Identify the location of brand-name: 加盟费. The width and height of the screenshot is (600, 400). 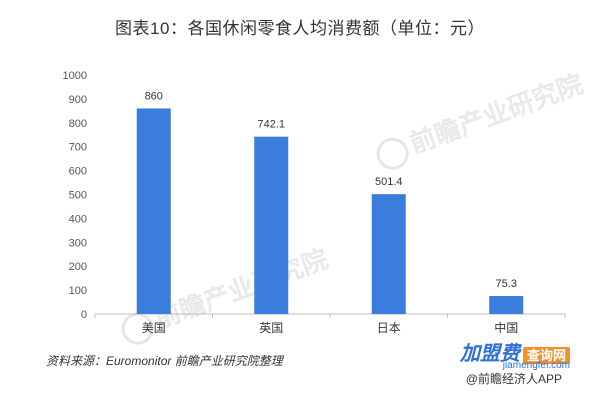
(489, 354).